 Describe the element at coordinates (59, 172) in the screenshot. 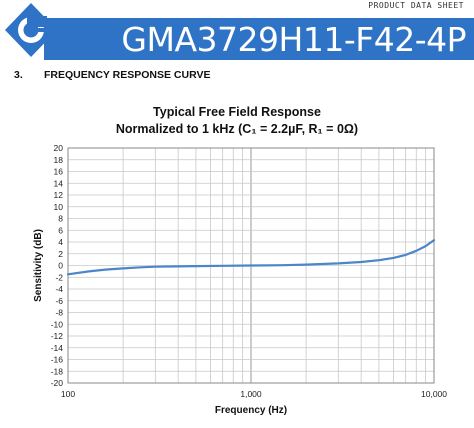

I see `y-tick-label: 16` at that location.